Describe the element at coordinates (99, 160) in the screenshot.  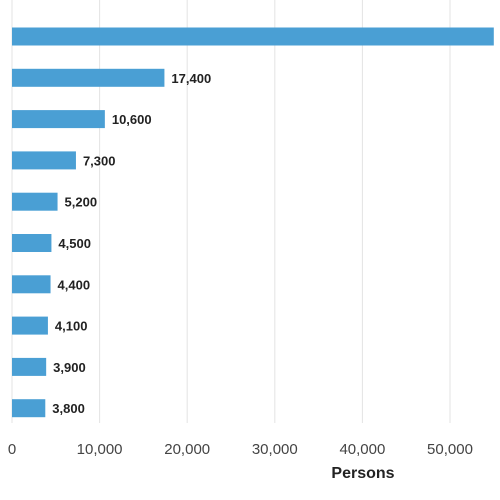
I see `bar-value-label: 7,300` at that location.